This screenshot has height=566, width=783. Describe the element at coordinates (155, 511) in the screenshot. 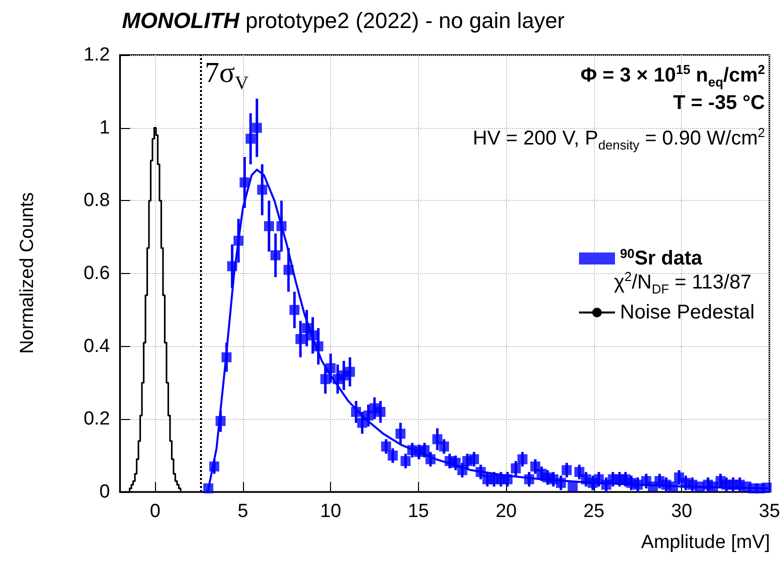

I see `x-tick-label: 0` at that location.